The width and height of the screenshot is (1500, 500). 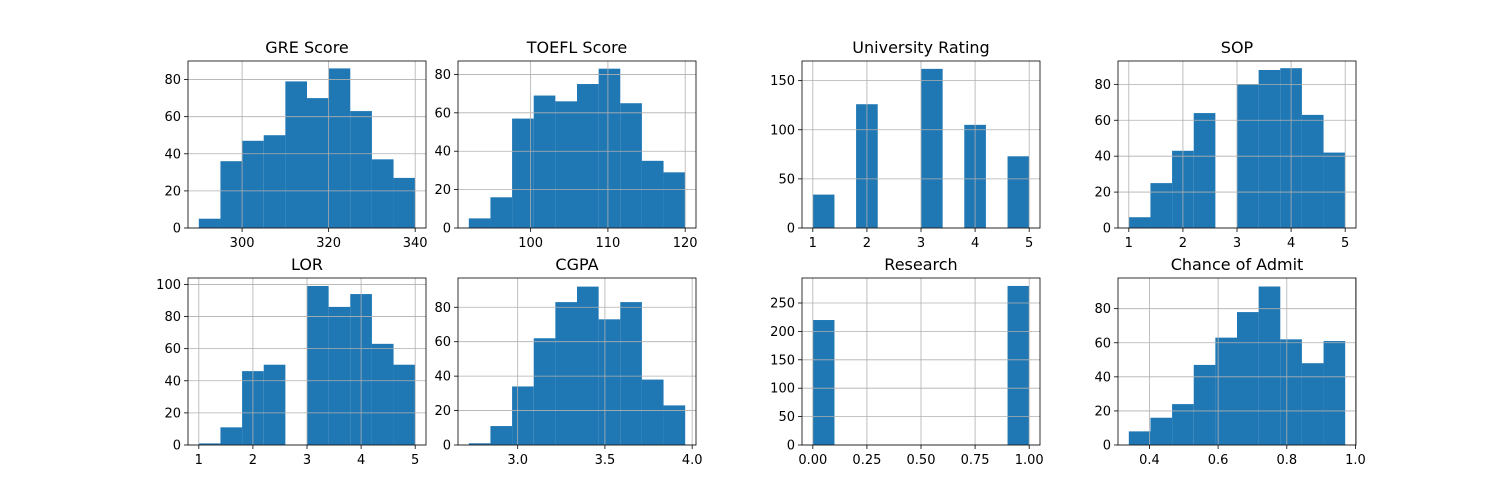 I want to click on x-tick-label: 0.25, so click(x=866, y=460).